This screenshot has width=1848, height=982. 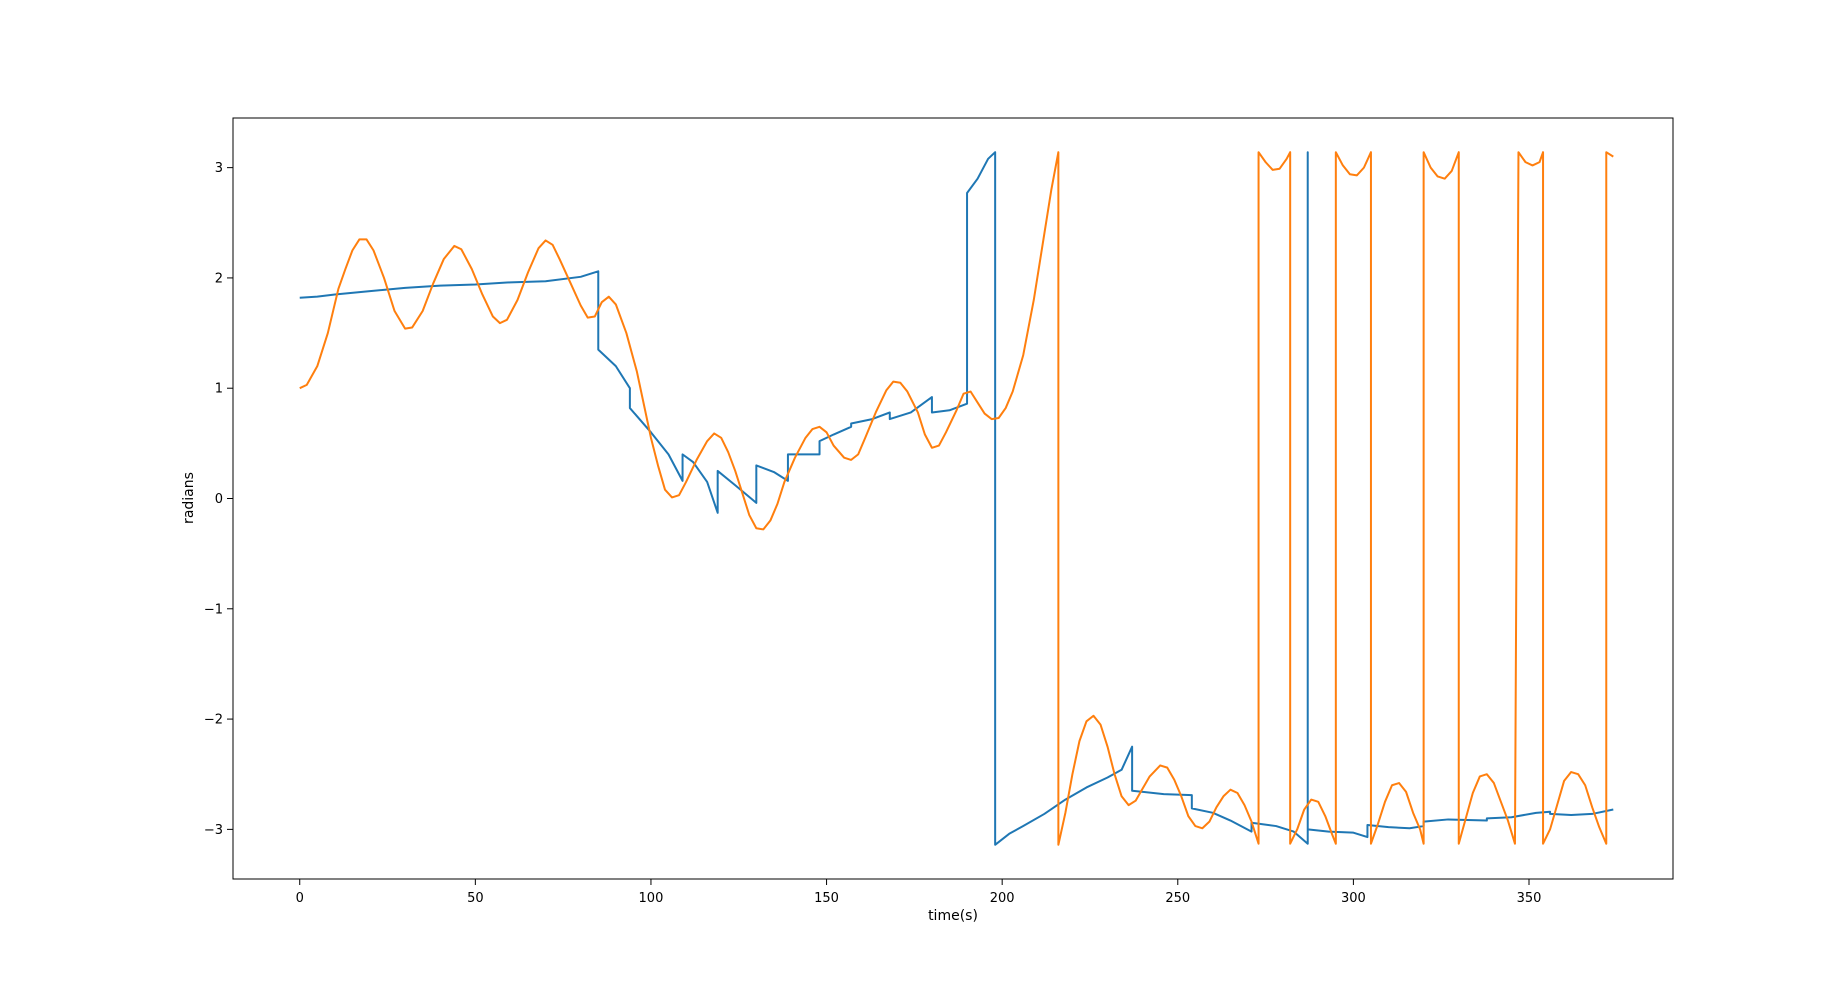 I want to click on y-tick-label: −2, so click(x=213, y=720).